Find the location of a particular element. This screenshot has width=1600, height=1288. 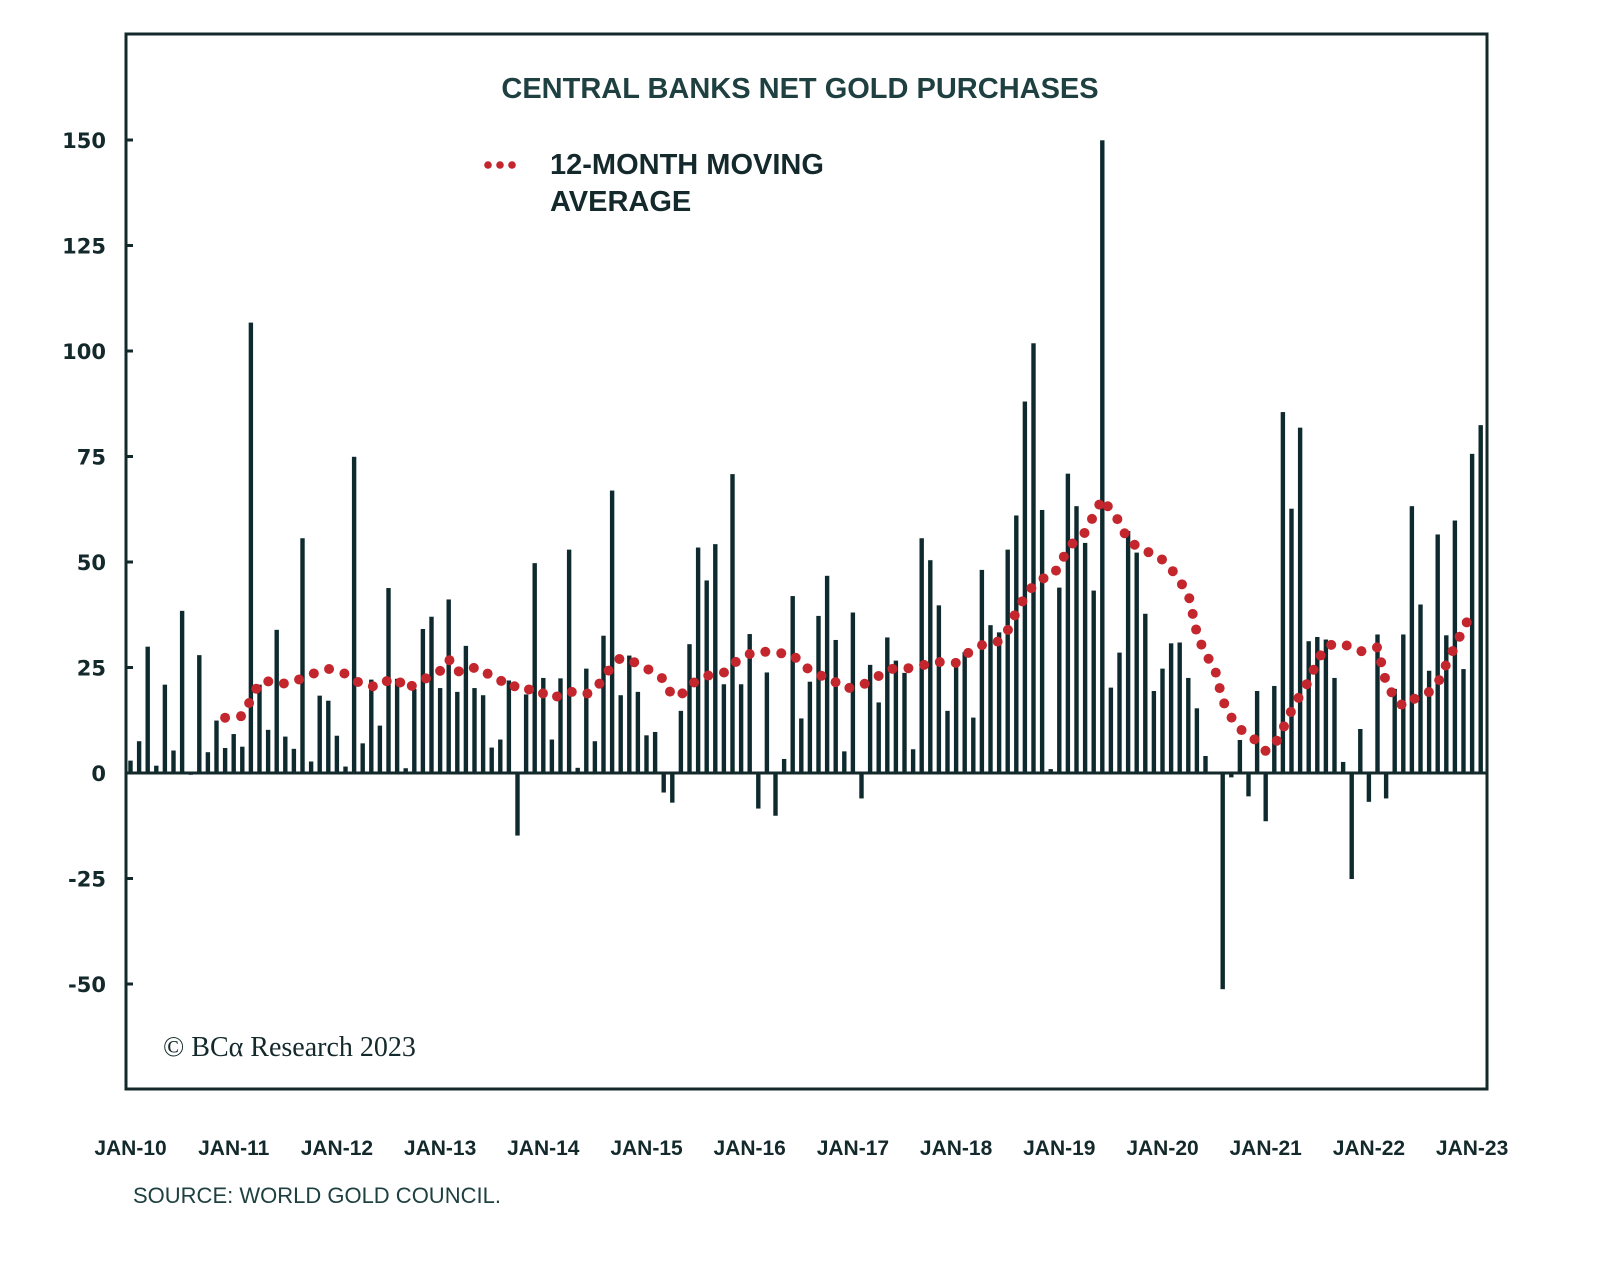

y-tick-label: 125 is located at coordinates (84, 247).